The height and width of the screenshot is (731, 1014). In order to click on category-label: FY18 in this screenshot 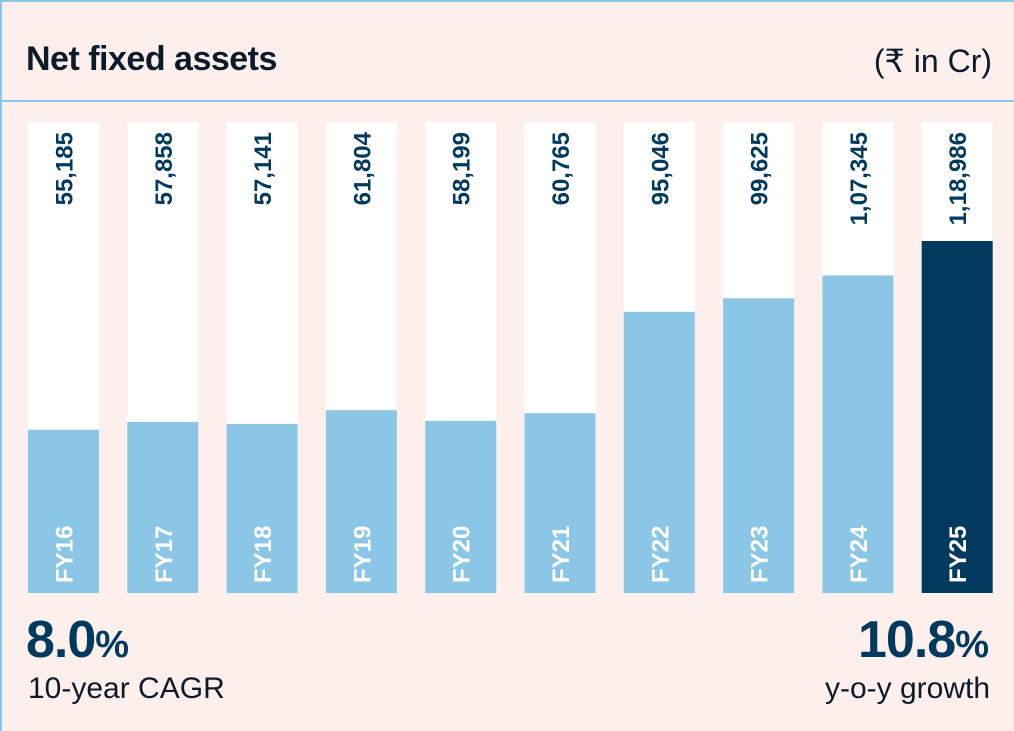, I will do `click(263, 554)`.